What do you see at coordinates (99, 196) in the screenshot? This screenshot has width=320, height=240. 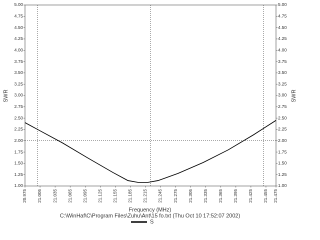 I see `x-tick-label: 21.125` at bounding box center [99, 196].